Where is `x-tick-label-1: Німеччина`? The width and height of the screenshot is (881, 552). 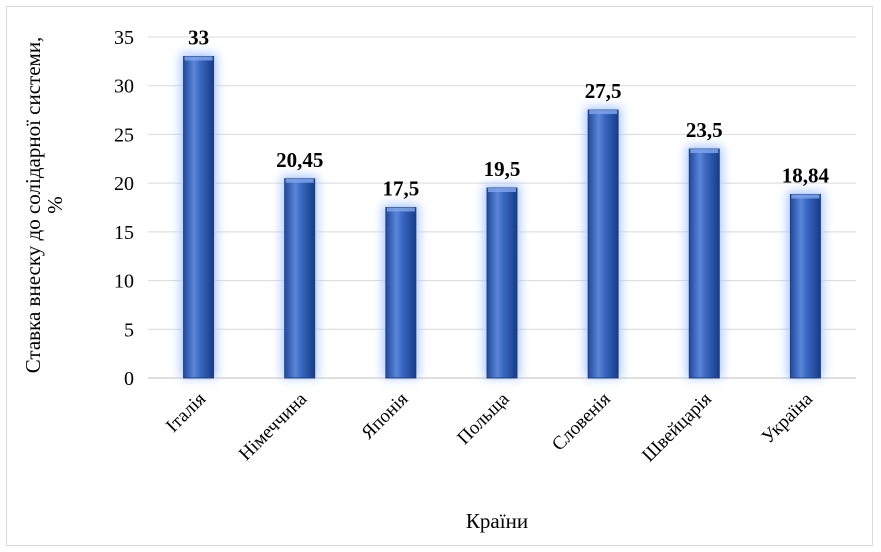
x-tick-label-1: Німеччина is located at coordinates (273, 426).